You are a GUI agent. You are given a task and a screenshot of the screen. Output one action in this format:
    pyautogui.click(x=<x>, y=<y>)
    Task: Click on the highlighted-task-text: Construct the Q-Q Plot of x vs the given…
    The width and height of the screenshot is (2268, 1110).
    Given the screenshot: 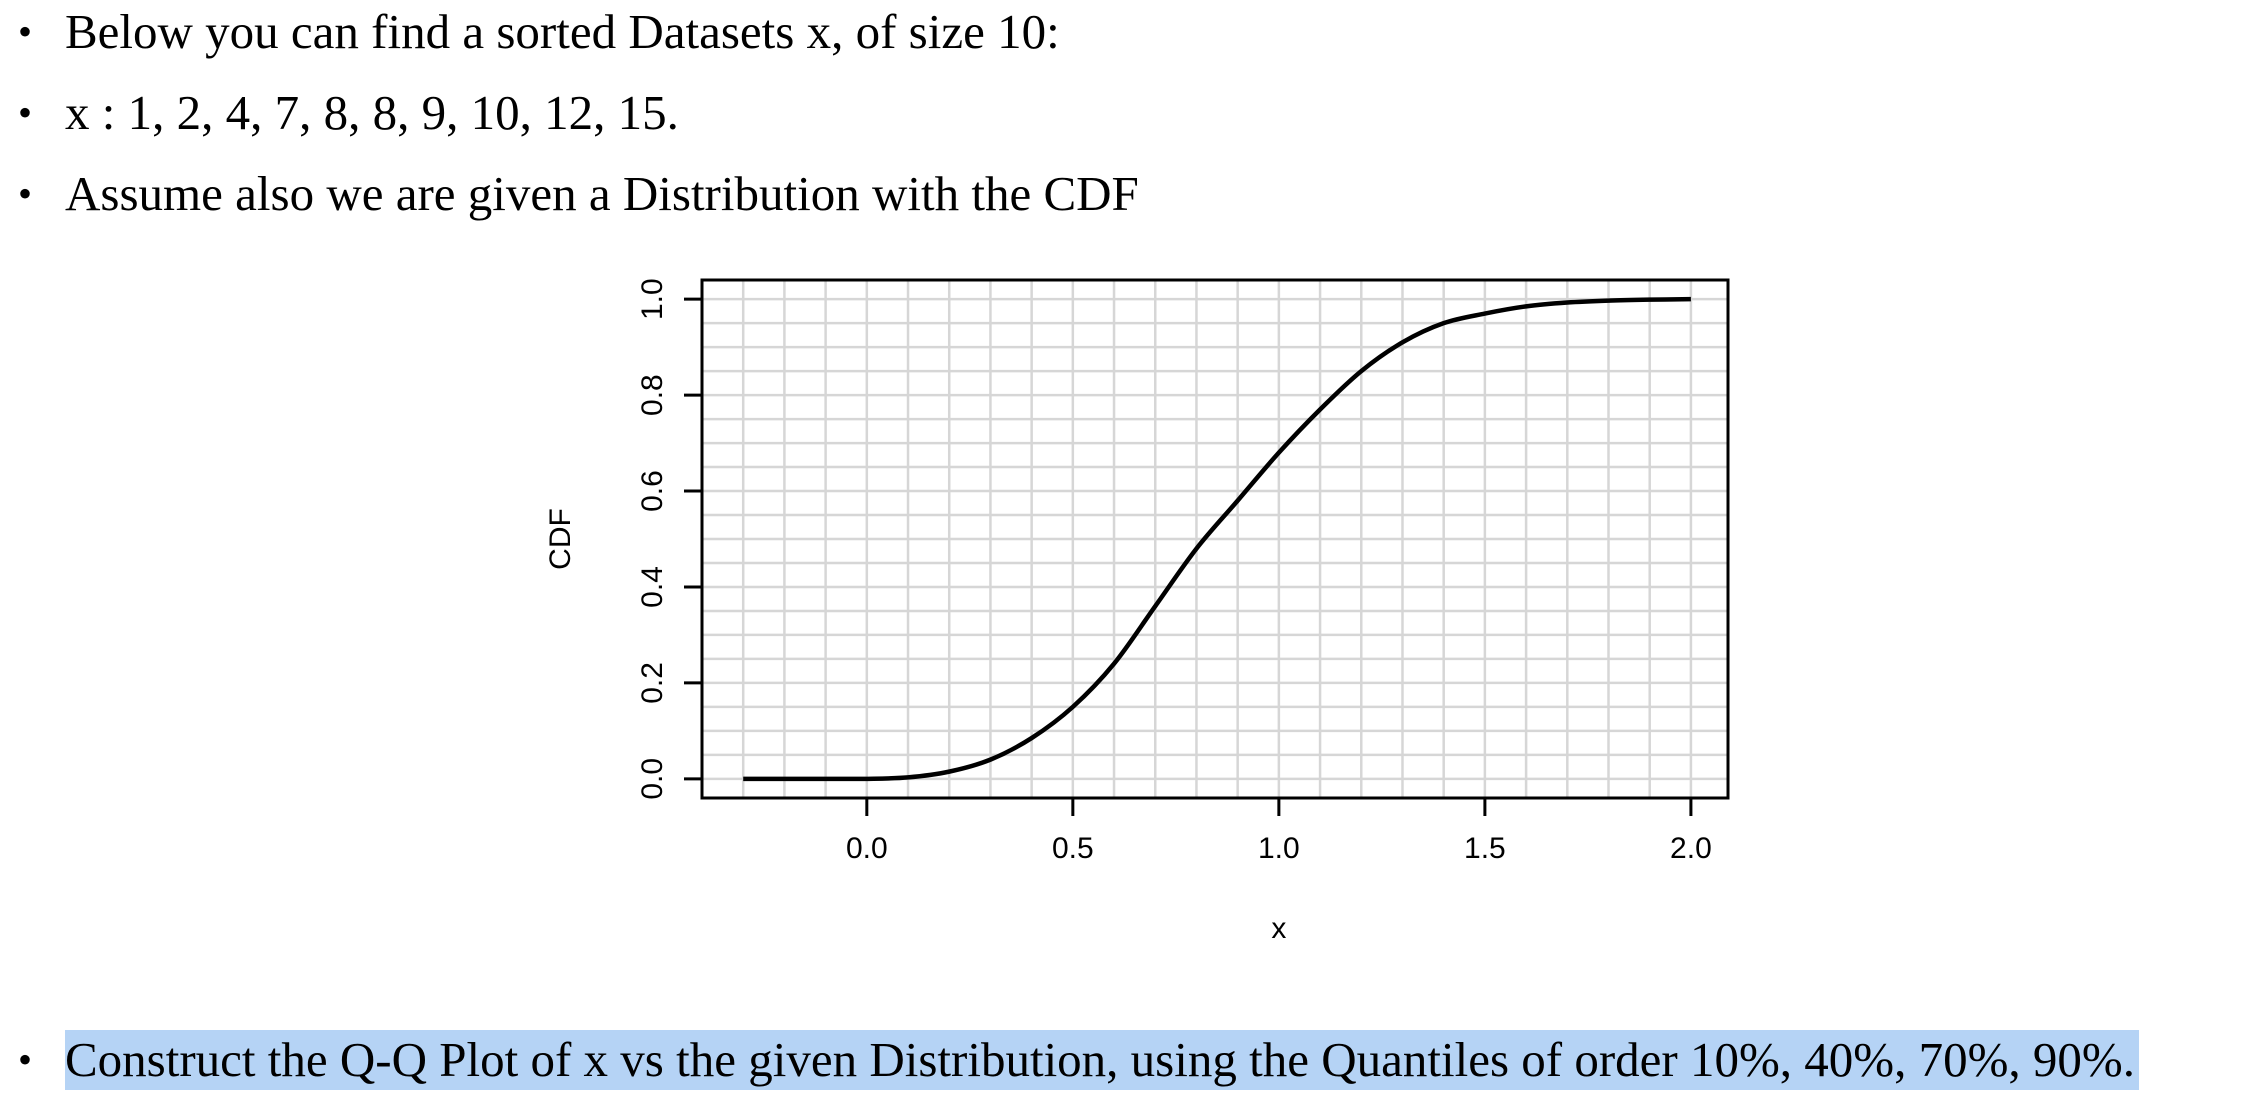 What is the action you would take?
    pyautogui.click(x=1102, y=1060)
    